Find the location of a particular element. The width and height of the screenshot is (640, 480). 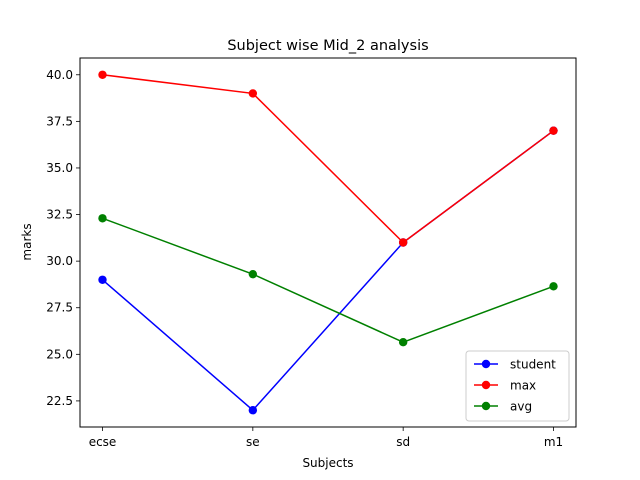

y-axis-label: marks is located at coordinates (27, 241).